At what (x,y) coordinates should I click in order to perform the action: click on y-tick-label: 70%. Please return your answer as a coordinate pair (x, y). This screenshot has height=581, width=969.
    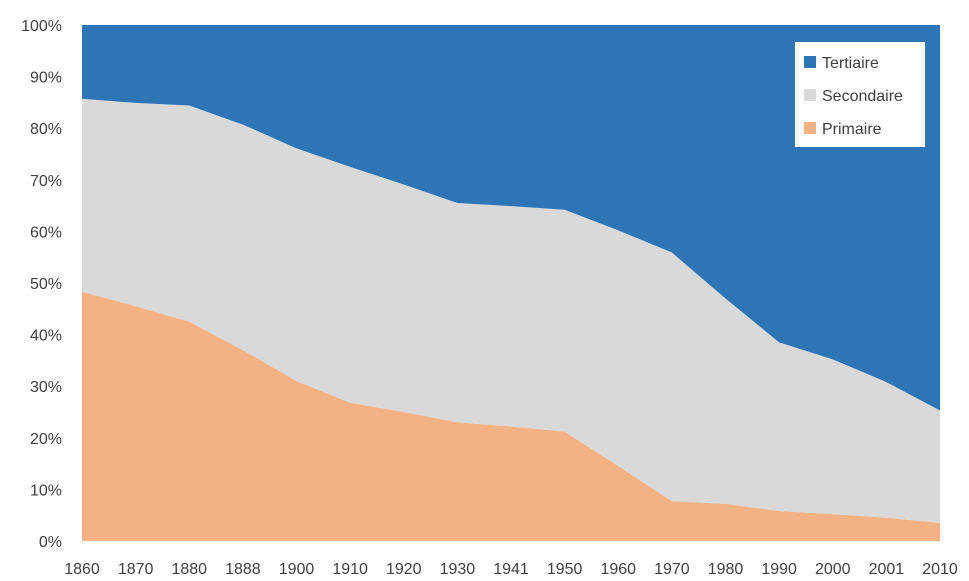
    Looking at the image, I should click on (46, 181).